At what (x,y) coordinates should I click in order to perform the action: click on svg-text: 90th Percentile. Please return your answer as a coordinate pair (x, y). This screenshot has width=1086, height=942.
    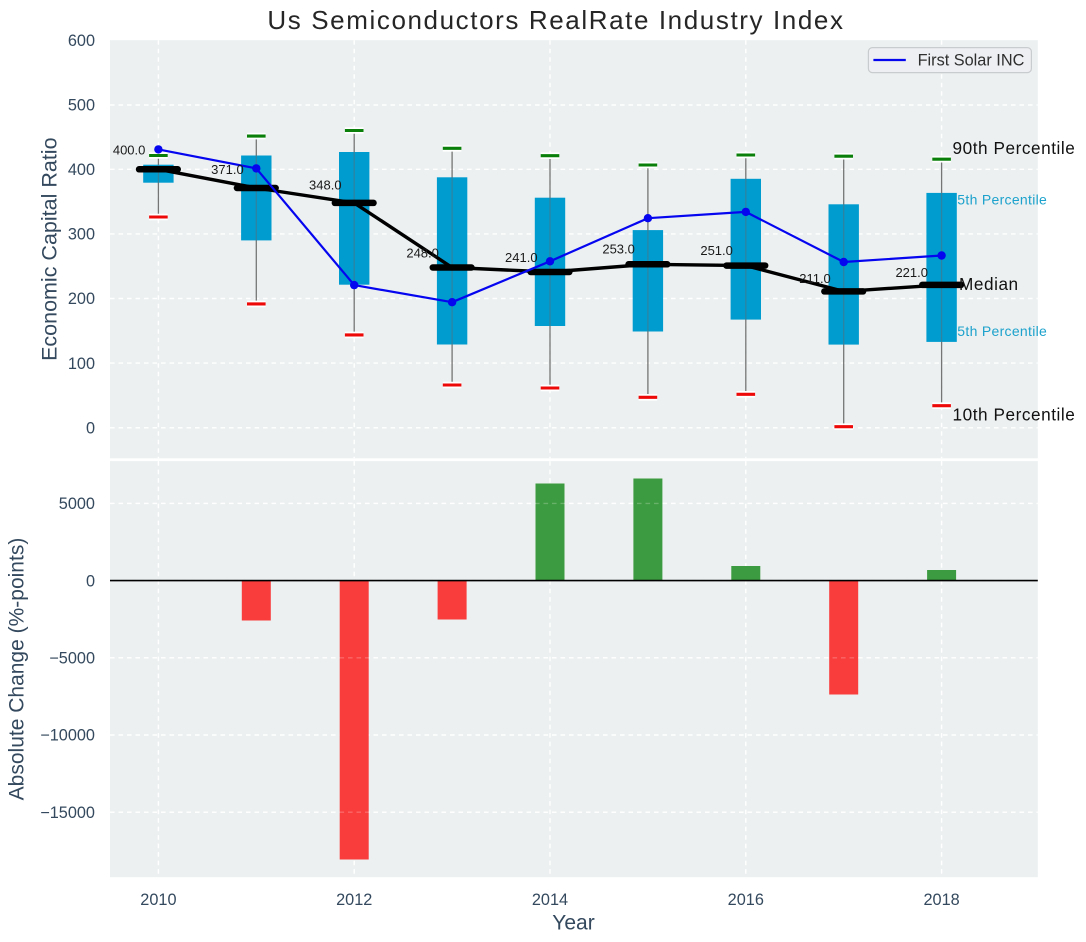
    Looking at the image, I should click on (1014, 148).